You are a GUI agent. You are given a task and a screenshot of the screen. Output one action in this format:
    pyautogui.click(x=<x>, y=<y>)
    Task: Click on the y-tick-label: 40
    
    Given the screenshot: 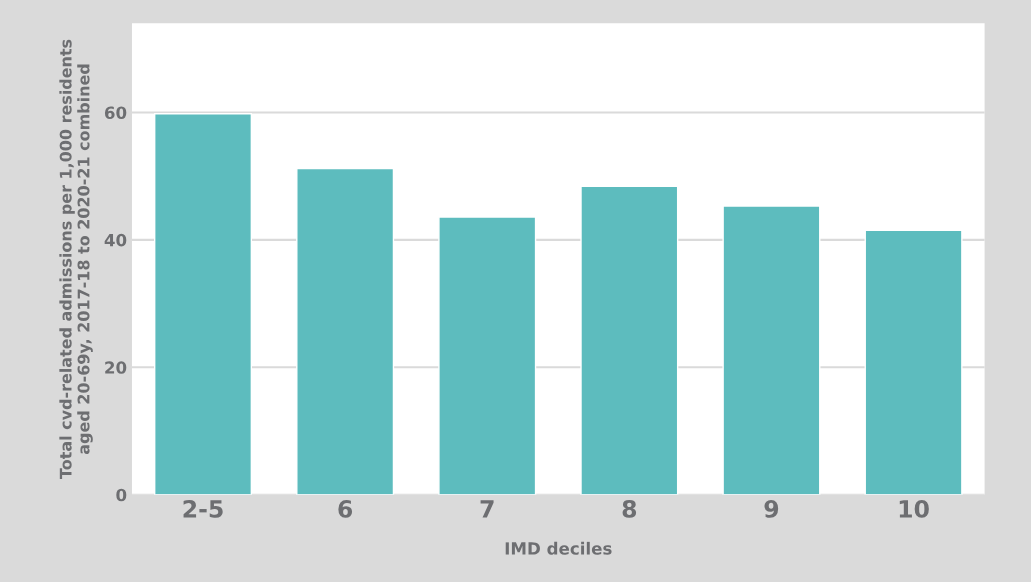 What is the action you would take?
    pyautogui.click(x=115, y=240)
    